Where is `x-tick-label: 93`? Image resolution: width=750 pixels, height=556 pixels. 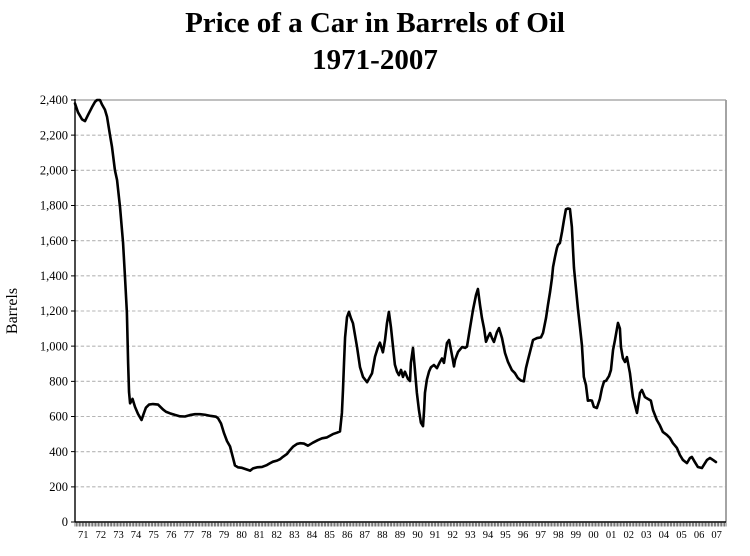 x-tick-label: 93 is located at coordinates (470, 535).